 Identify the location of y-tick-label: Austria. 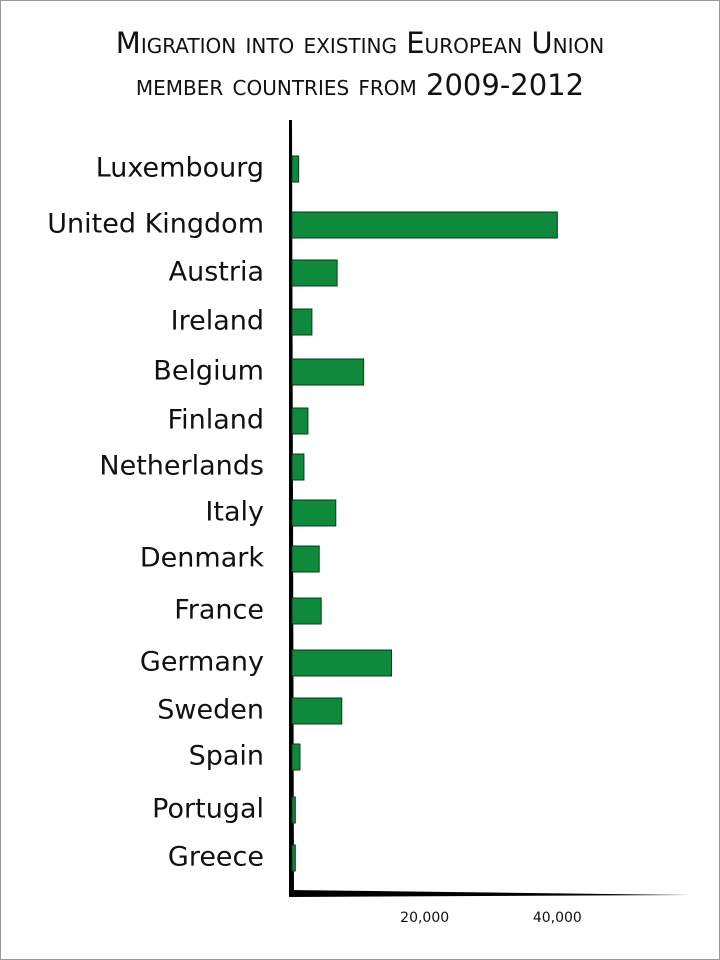
(216, 272).